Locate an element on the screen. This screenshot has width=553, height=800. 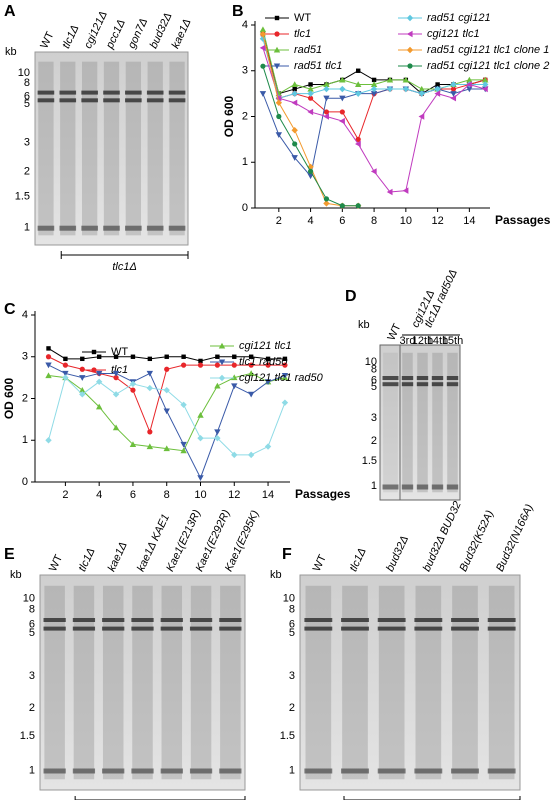
size-marker: 1 is located at coordinates (27, 228).